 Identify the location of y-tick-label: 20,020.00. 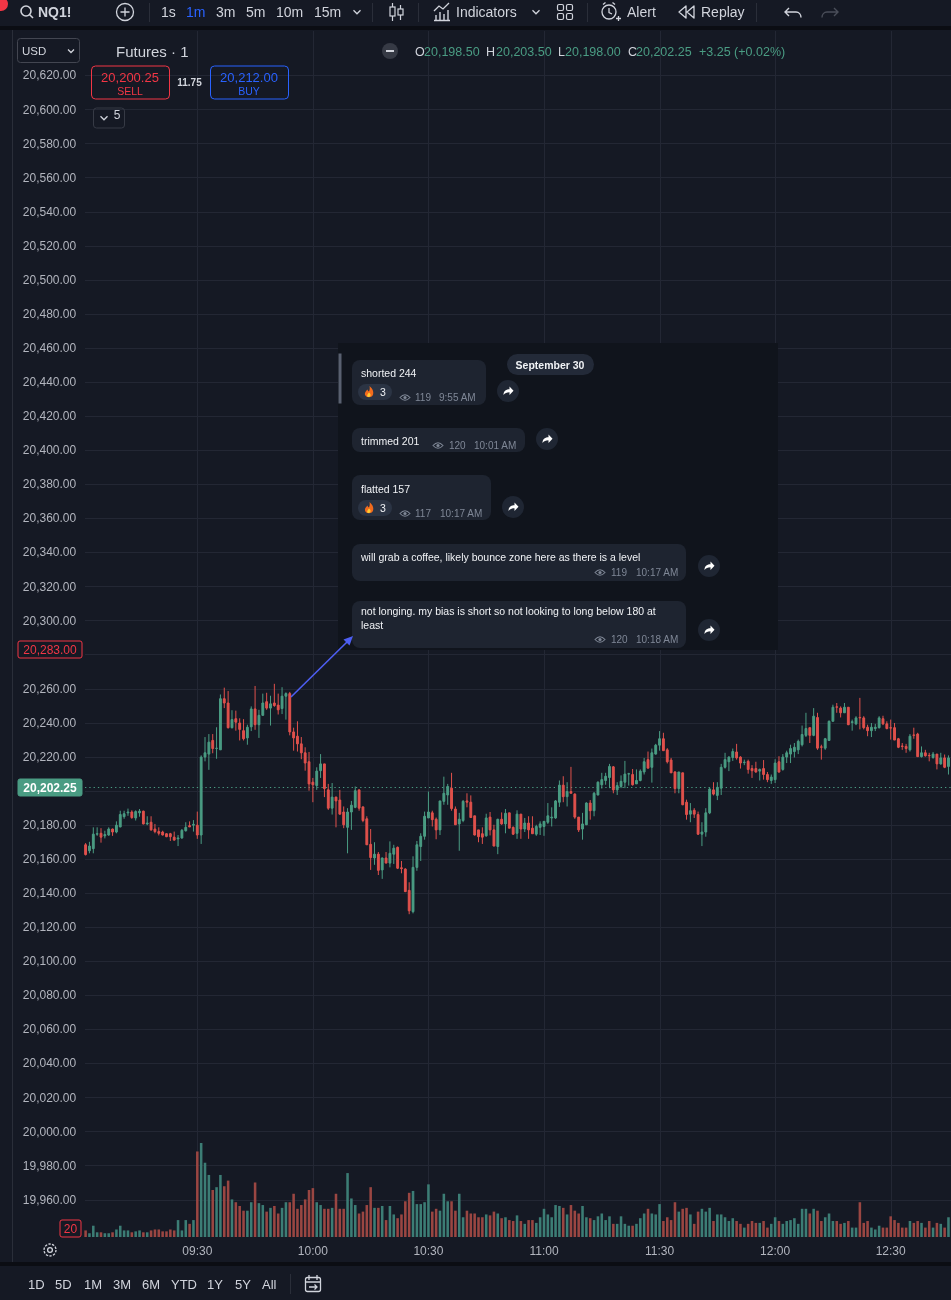
(49, 1097).